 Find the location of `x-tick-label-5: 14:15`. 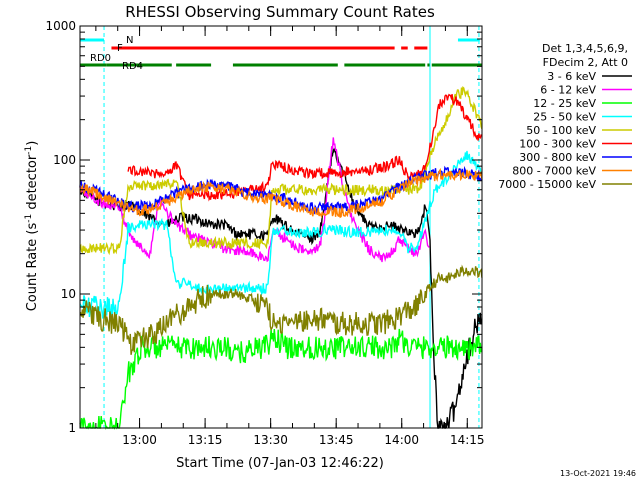

x-tick-label-5: 14:15 is located at coordinates (467, 440).